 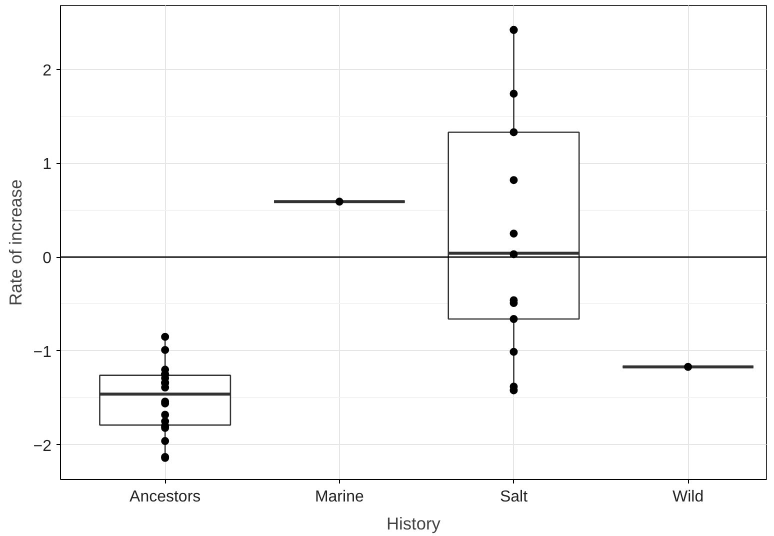 I want to click on x-tick-label: Marine, so click(x=339, y=497).